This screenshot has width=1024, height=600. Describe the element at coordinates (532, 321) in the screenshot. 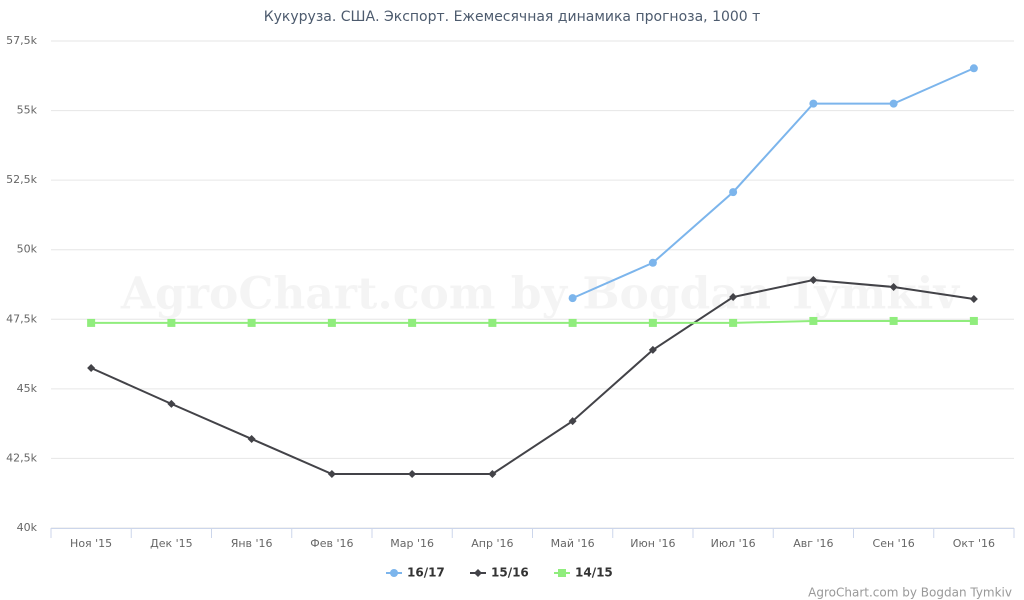

I see `series-line` at that location.